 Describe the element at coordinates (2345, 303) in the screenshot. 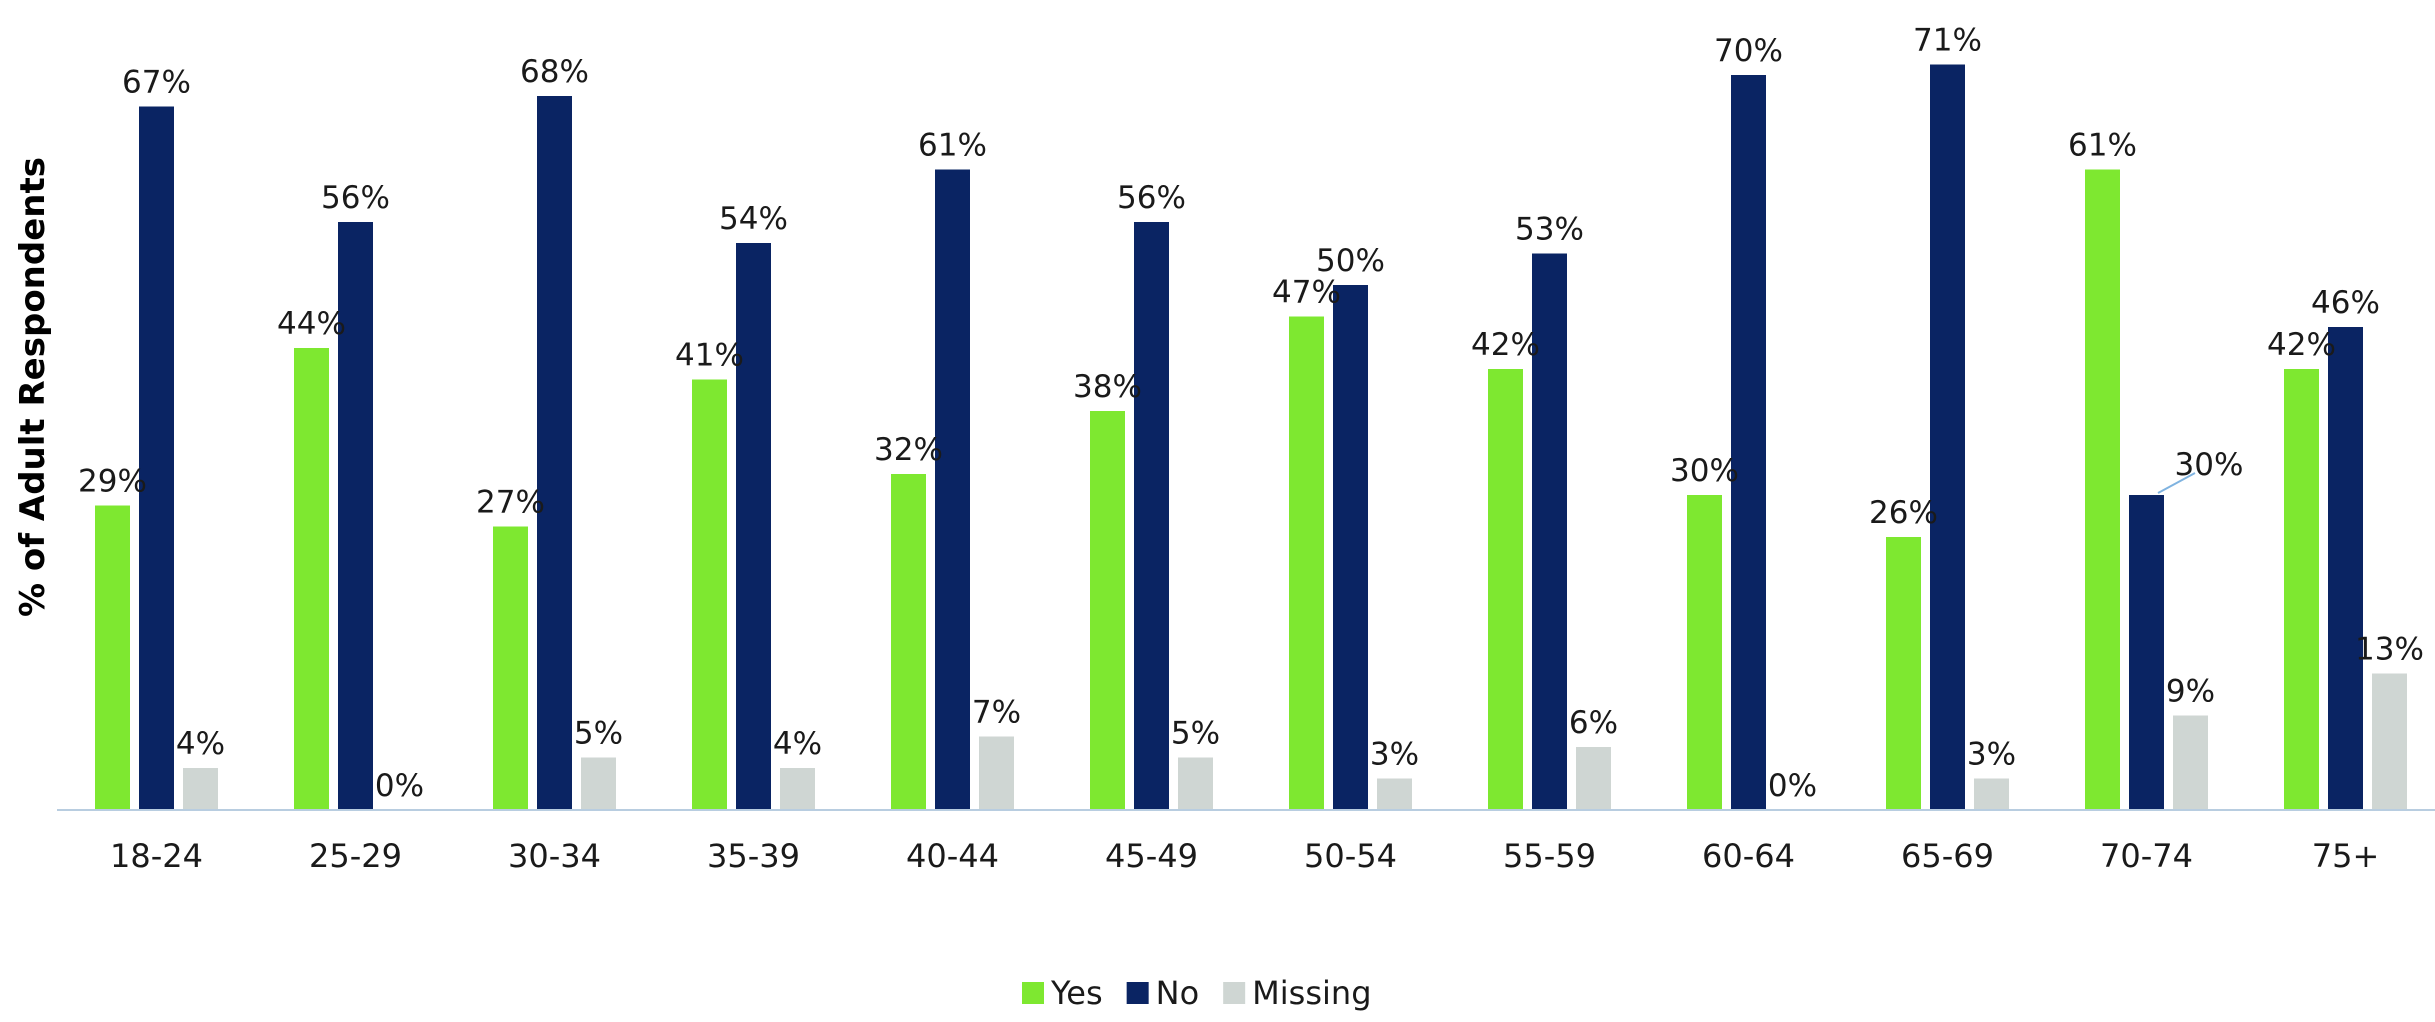

I see `data-label: 46%` at that location.